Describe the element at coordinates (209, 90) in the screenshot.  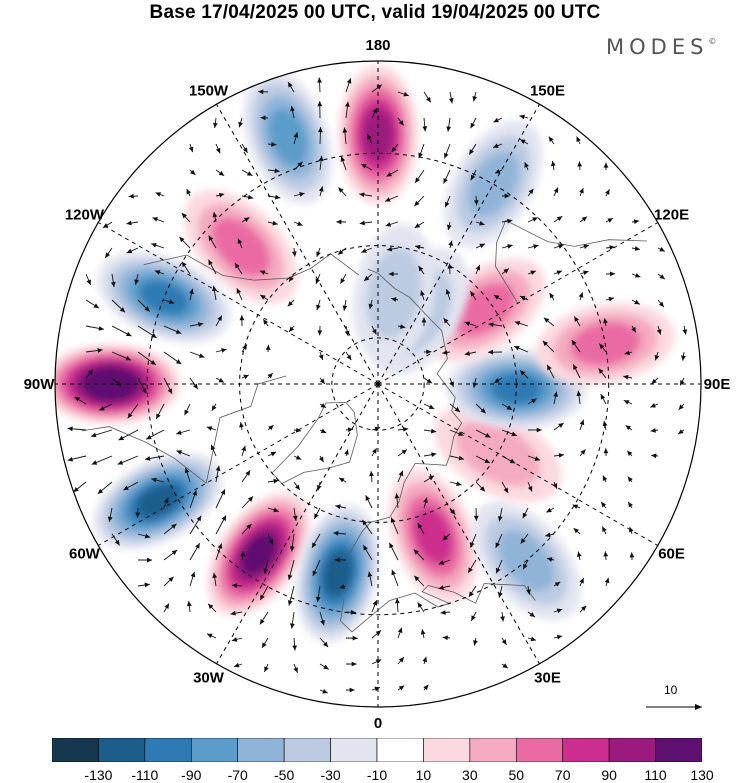
I see `longitude-label: 150W` at that location.